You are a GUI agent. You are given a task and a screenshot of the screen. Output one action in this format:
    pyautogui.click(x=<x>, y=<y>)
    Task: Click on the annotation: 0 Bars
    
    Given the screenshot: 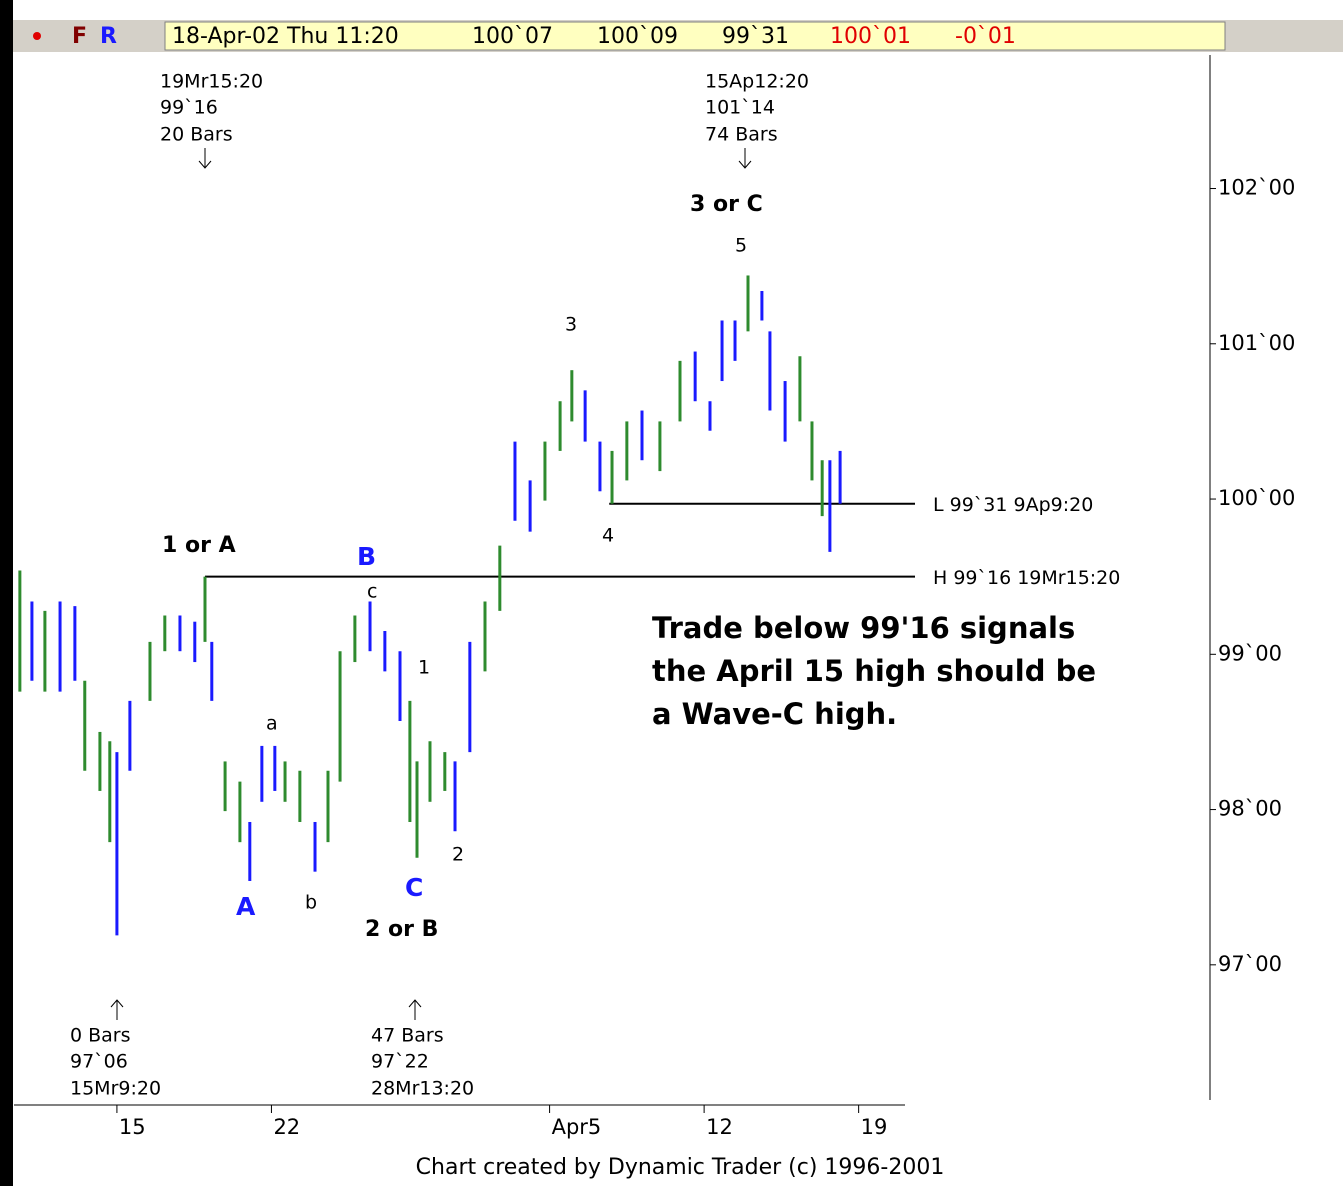 What is the action you would take?
    pyautogui.click(x=100, y=1036)
    